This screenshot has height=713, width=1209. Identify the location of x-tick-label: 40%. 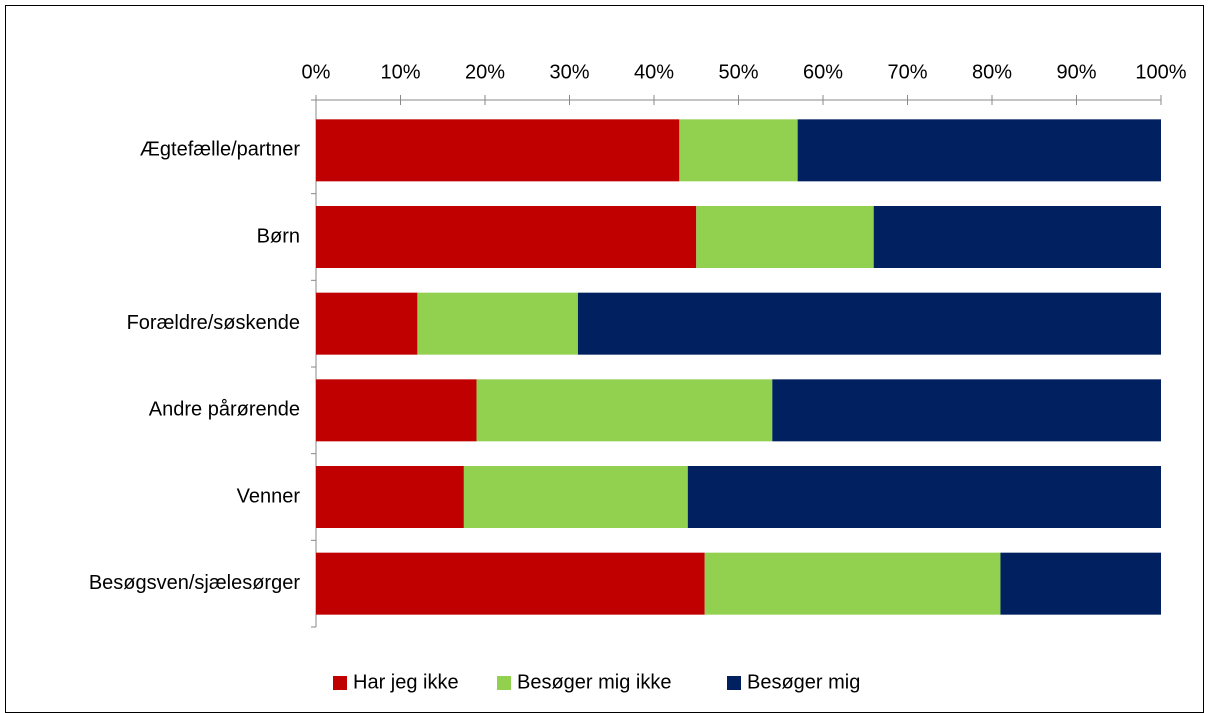
(654, 72).